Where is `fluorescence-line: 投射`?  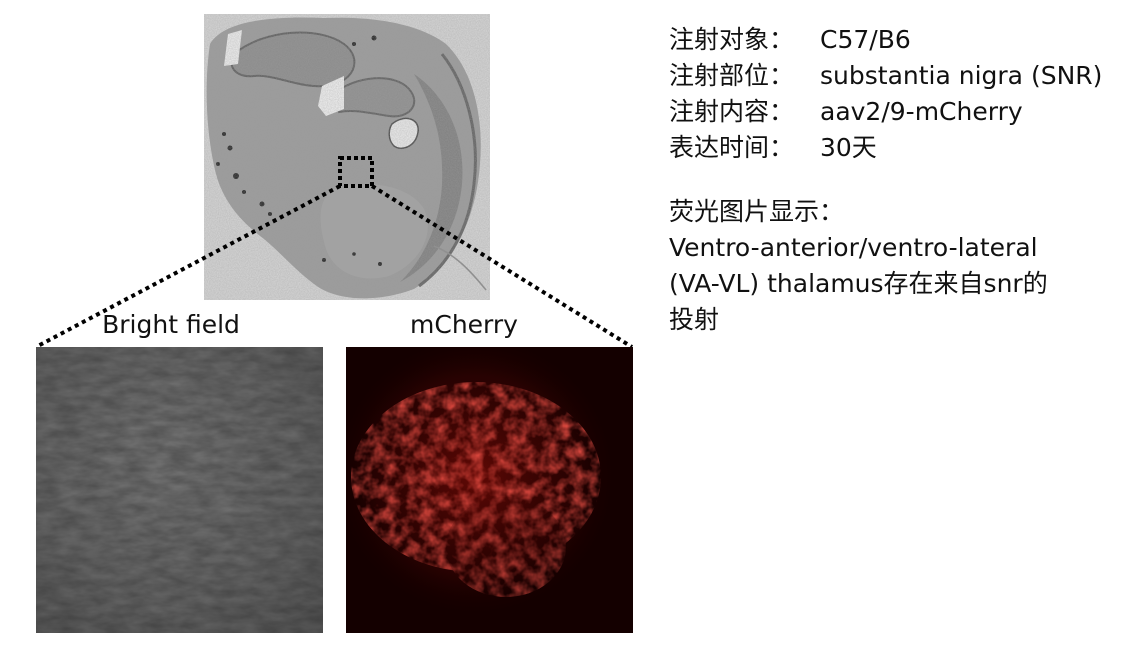 fluorescence-line: 投射 is located at coordinates (694, 319).